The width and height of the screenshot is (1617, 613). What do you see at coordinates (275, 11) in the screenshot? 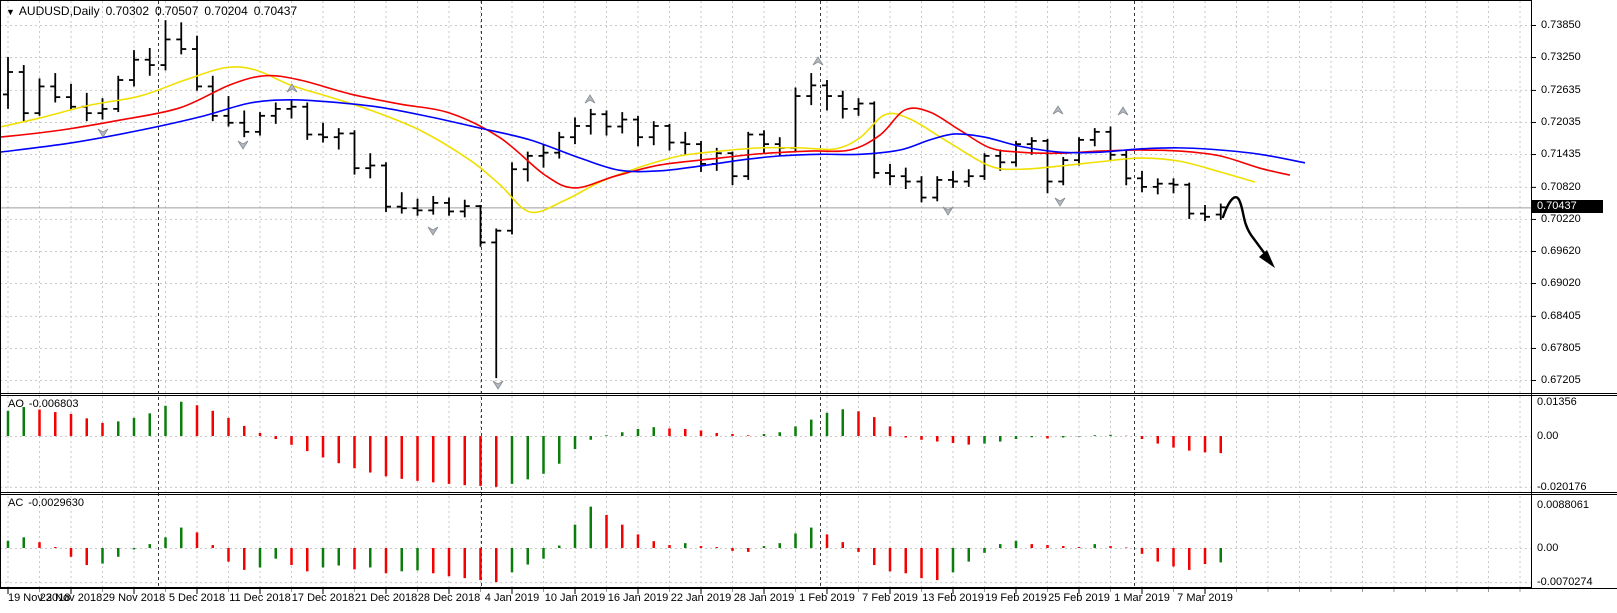
I see `ohlc-close-value: 0.70437` at bounding box center [275, 11].